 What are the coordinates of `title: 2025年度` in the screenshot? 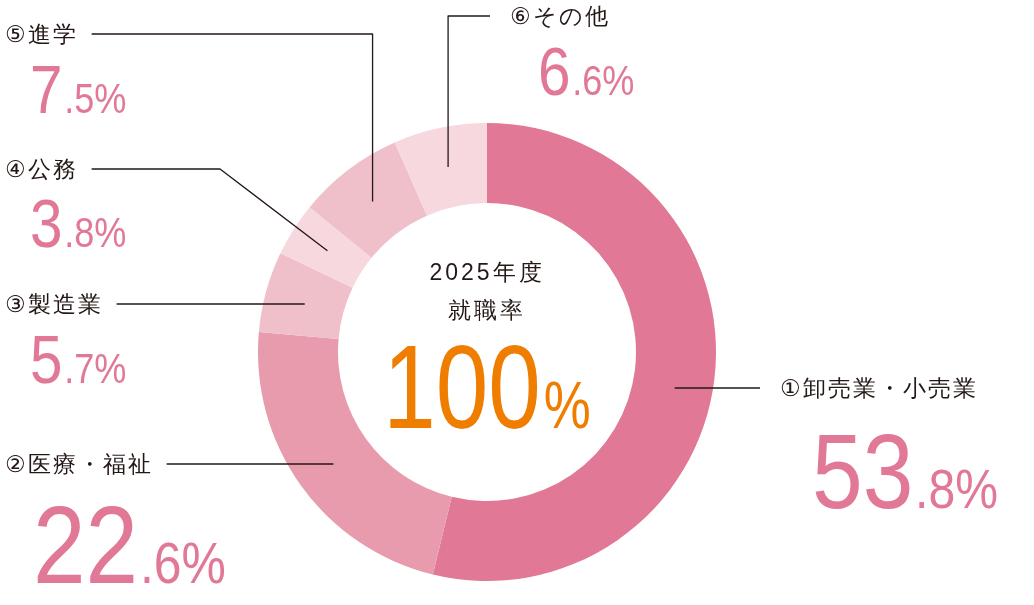 It's located at (487, 272).